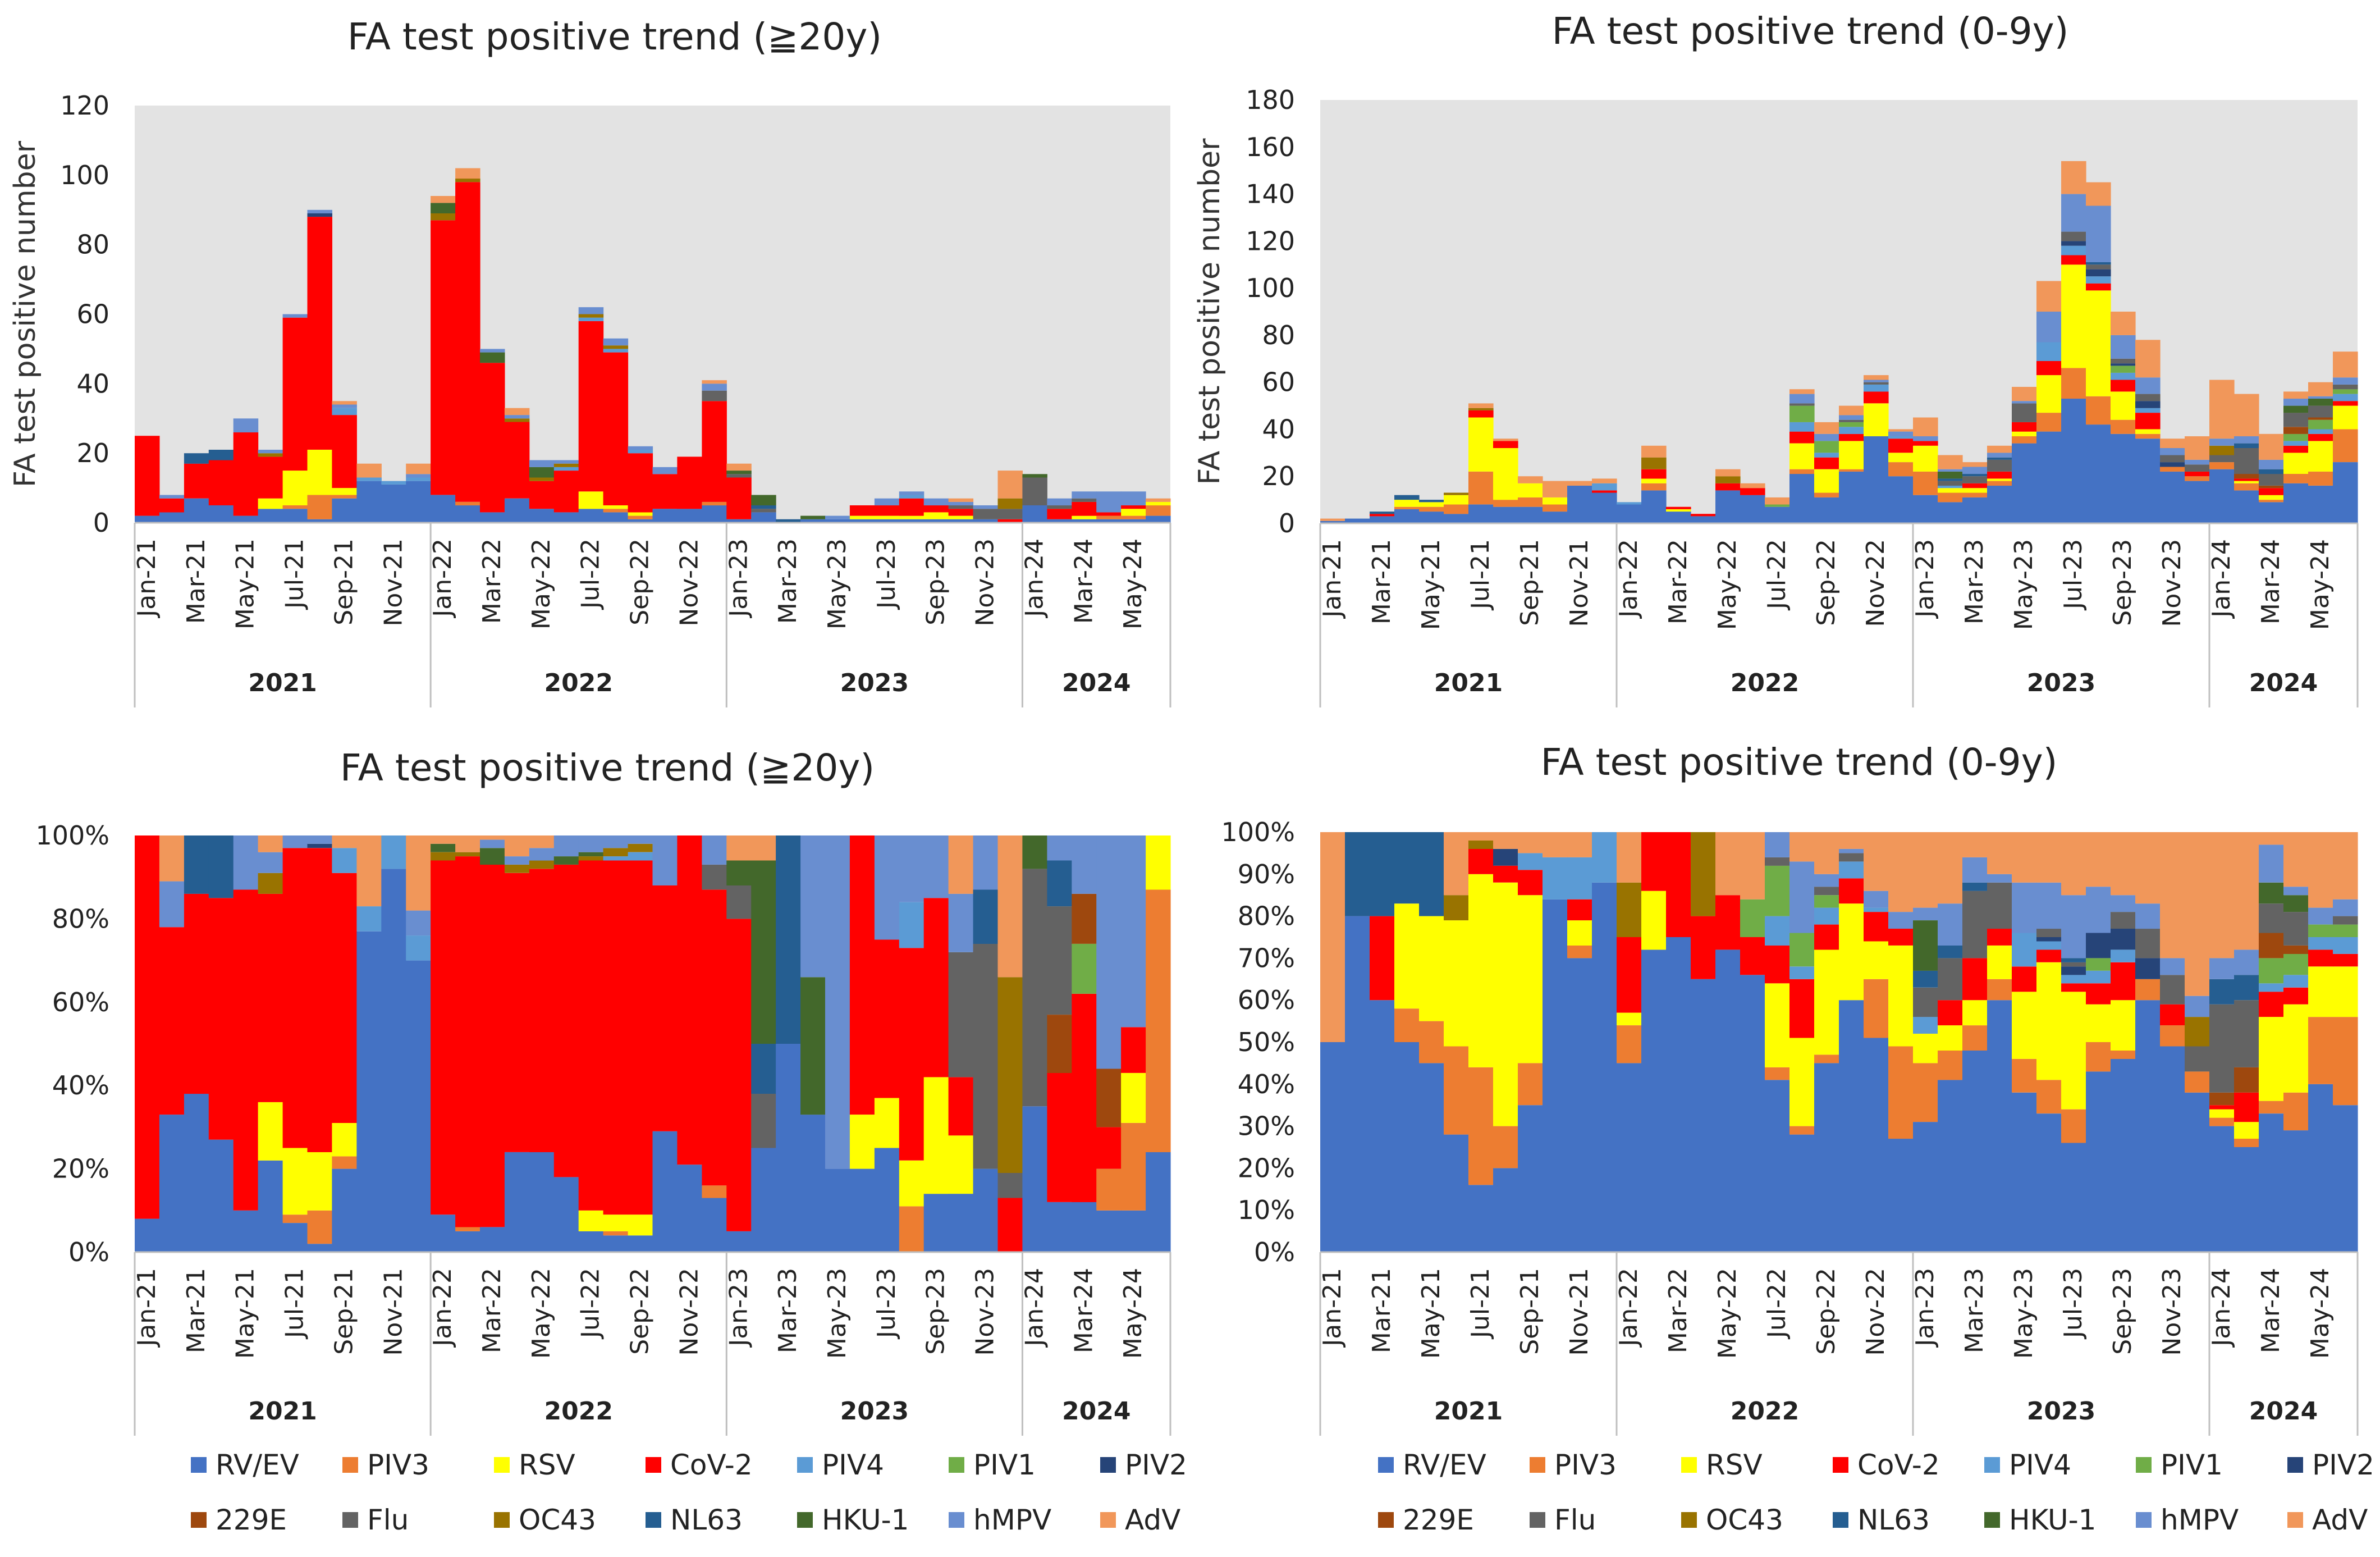 The height and width of the screenshot is (1557, 2380). I want to click on x-tick-label: Mar-23, so click(1975, 1311).